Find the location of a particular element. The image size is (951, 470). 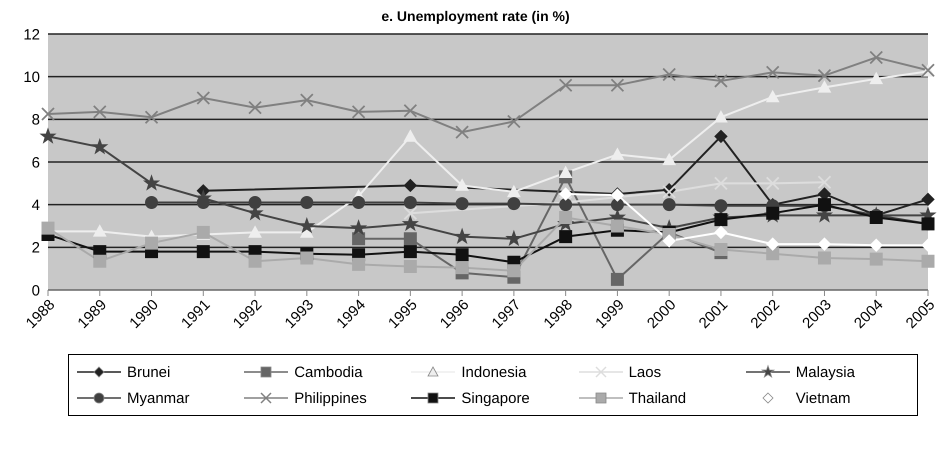

y-tick-label: 12 is located at coordinates (31, 35).